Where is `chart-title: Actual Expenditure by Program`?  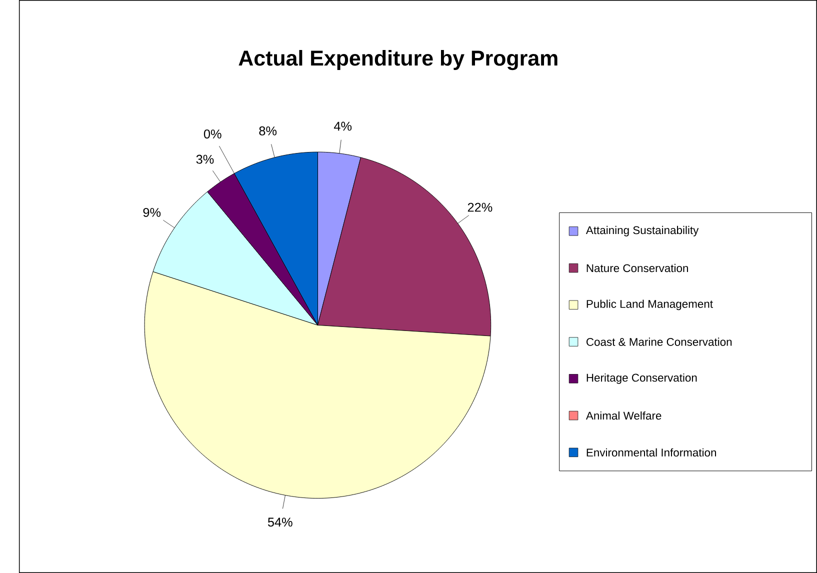 chart-title: Actual Expenditure by Program is located at coordinates (398, 60).